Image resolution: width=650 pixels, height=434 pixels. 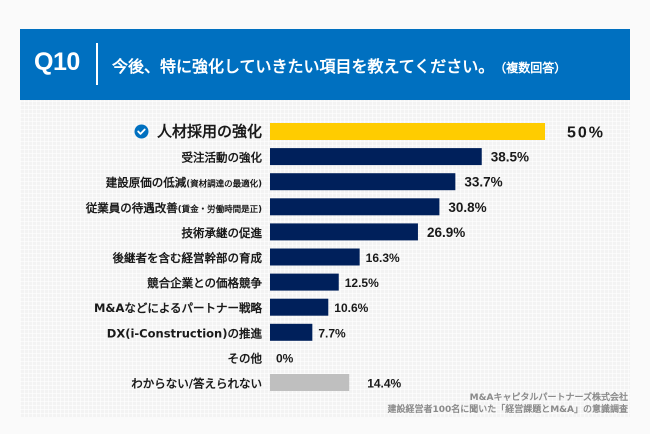 What do you see at coordinates (332, 333) in the screenshot?
I see `value-label: 7.7%` at bounding box center [332, 333].